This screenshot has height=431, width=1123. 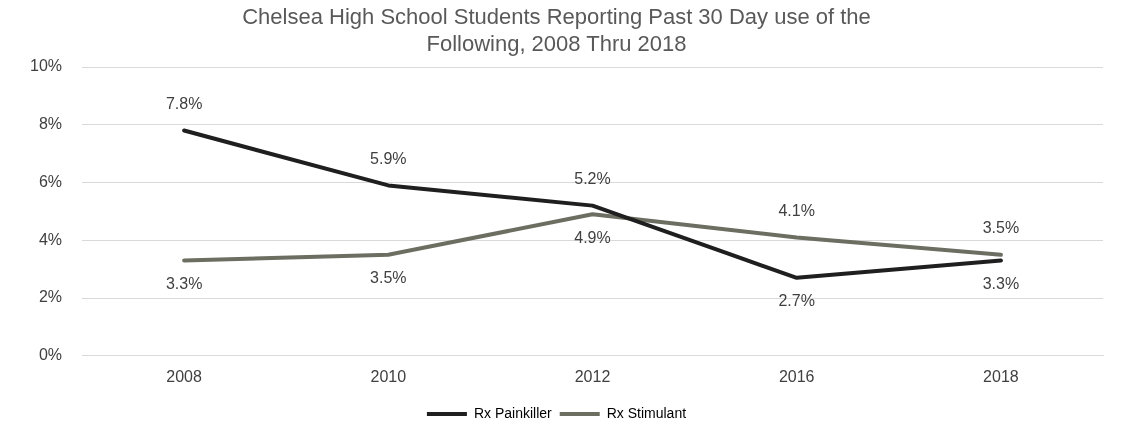 I want to click on data-label: 5.9%, so click(x=388, y=158).